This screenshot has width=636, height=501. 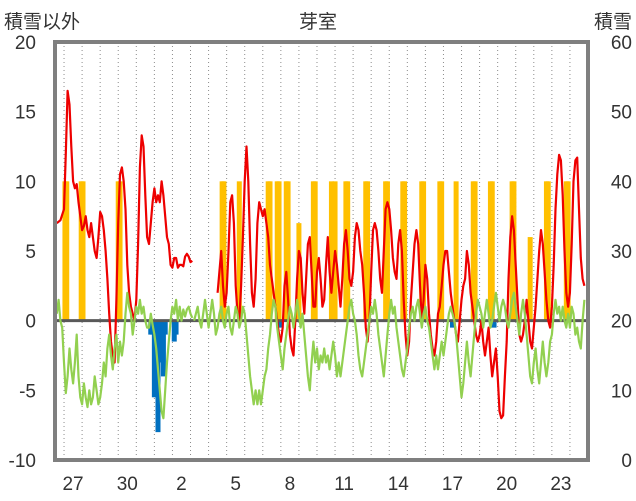 What do you see at coordinates (506, 484) in the screenshot?
I see `x-tick-label: 20` at bounding box center [506, 484].